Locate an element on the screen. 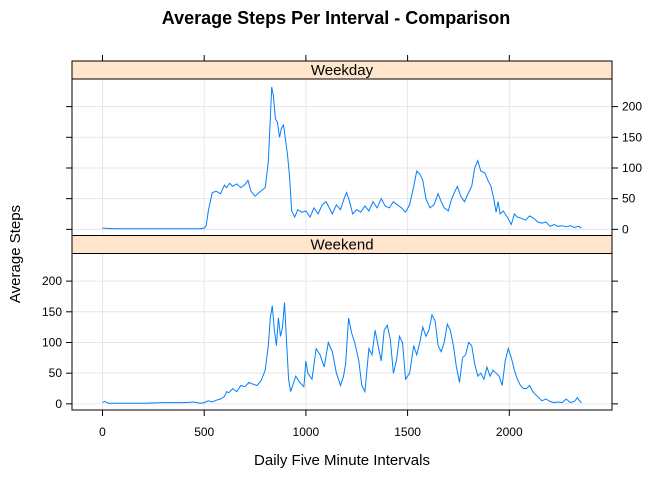  x-tick-label: 2000 is located at coordinates (509, 432).